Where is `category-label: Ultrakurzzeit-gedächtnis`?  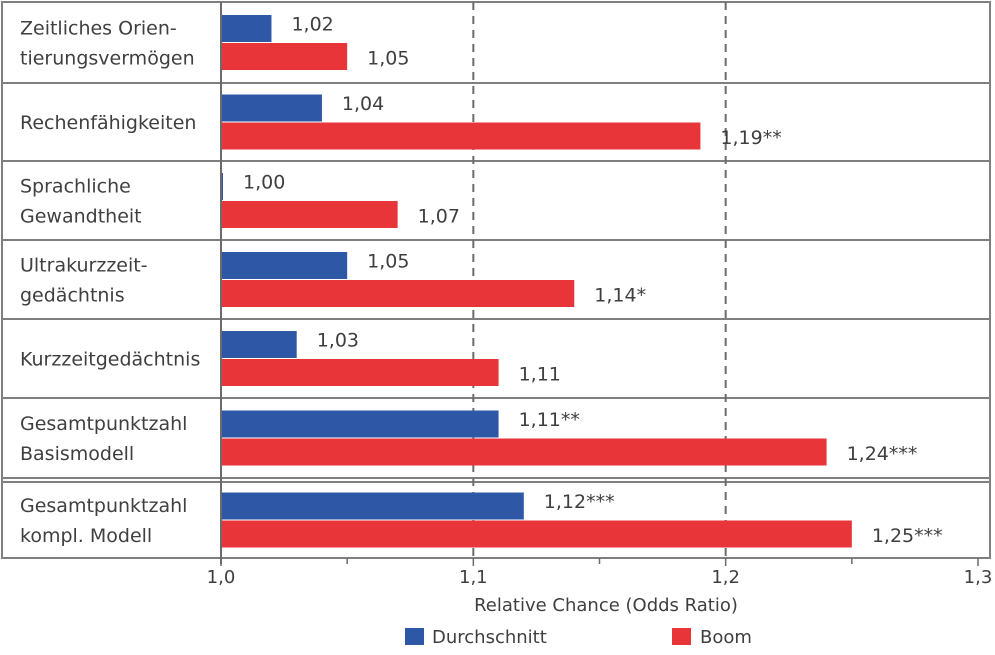 category-label: Ultrakurzzeit-gedächtnis is located at coordinates (84, 281).